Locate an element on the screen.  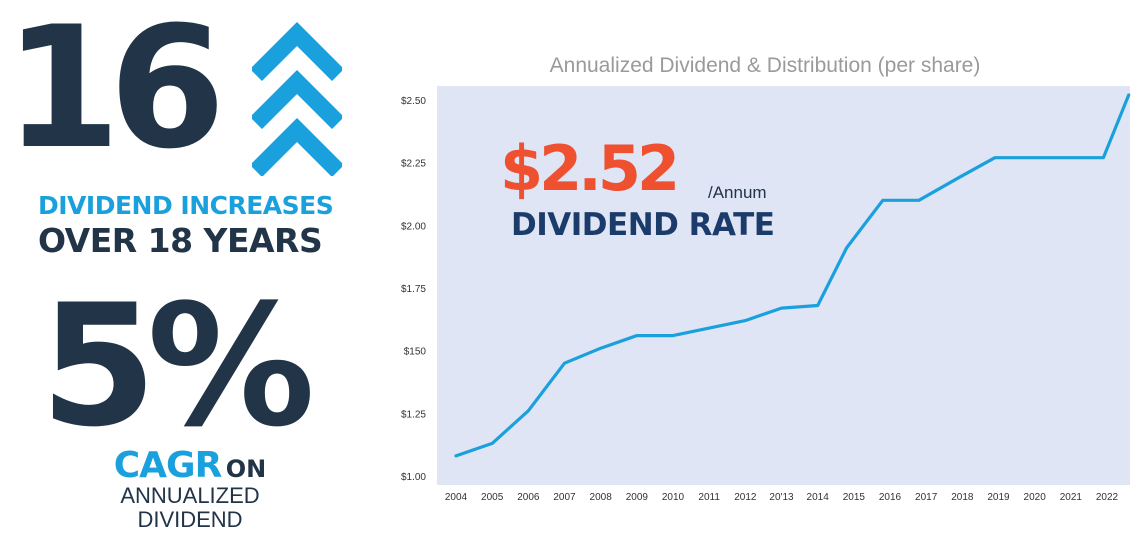
y-tick-label: $2.25 is located at coordinates (413, 164).